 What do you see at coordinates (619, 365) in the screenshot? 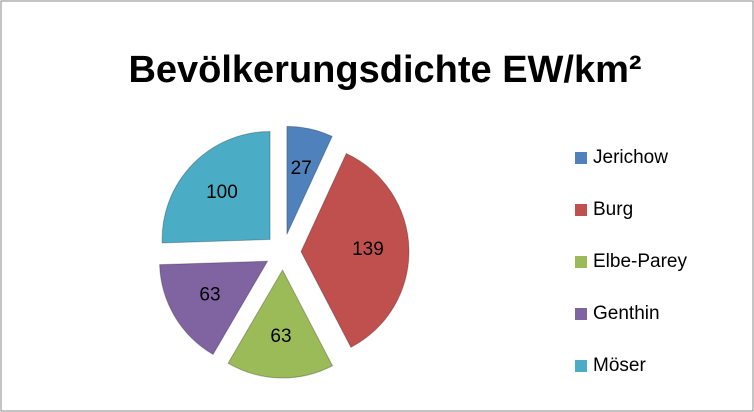
I see `legend-label: Möser` at bounding box center [619, 365].